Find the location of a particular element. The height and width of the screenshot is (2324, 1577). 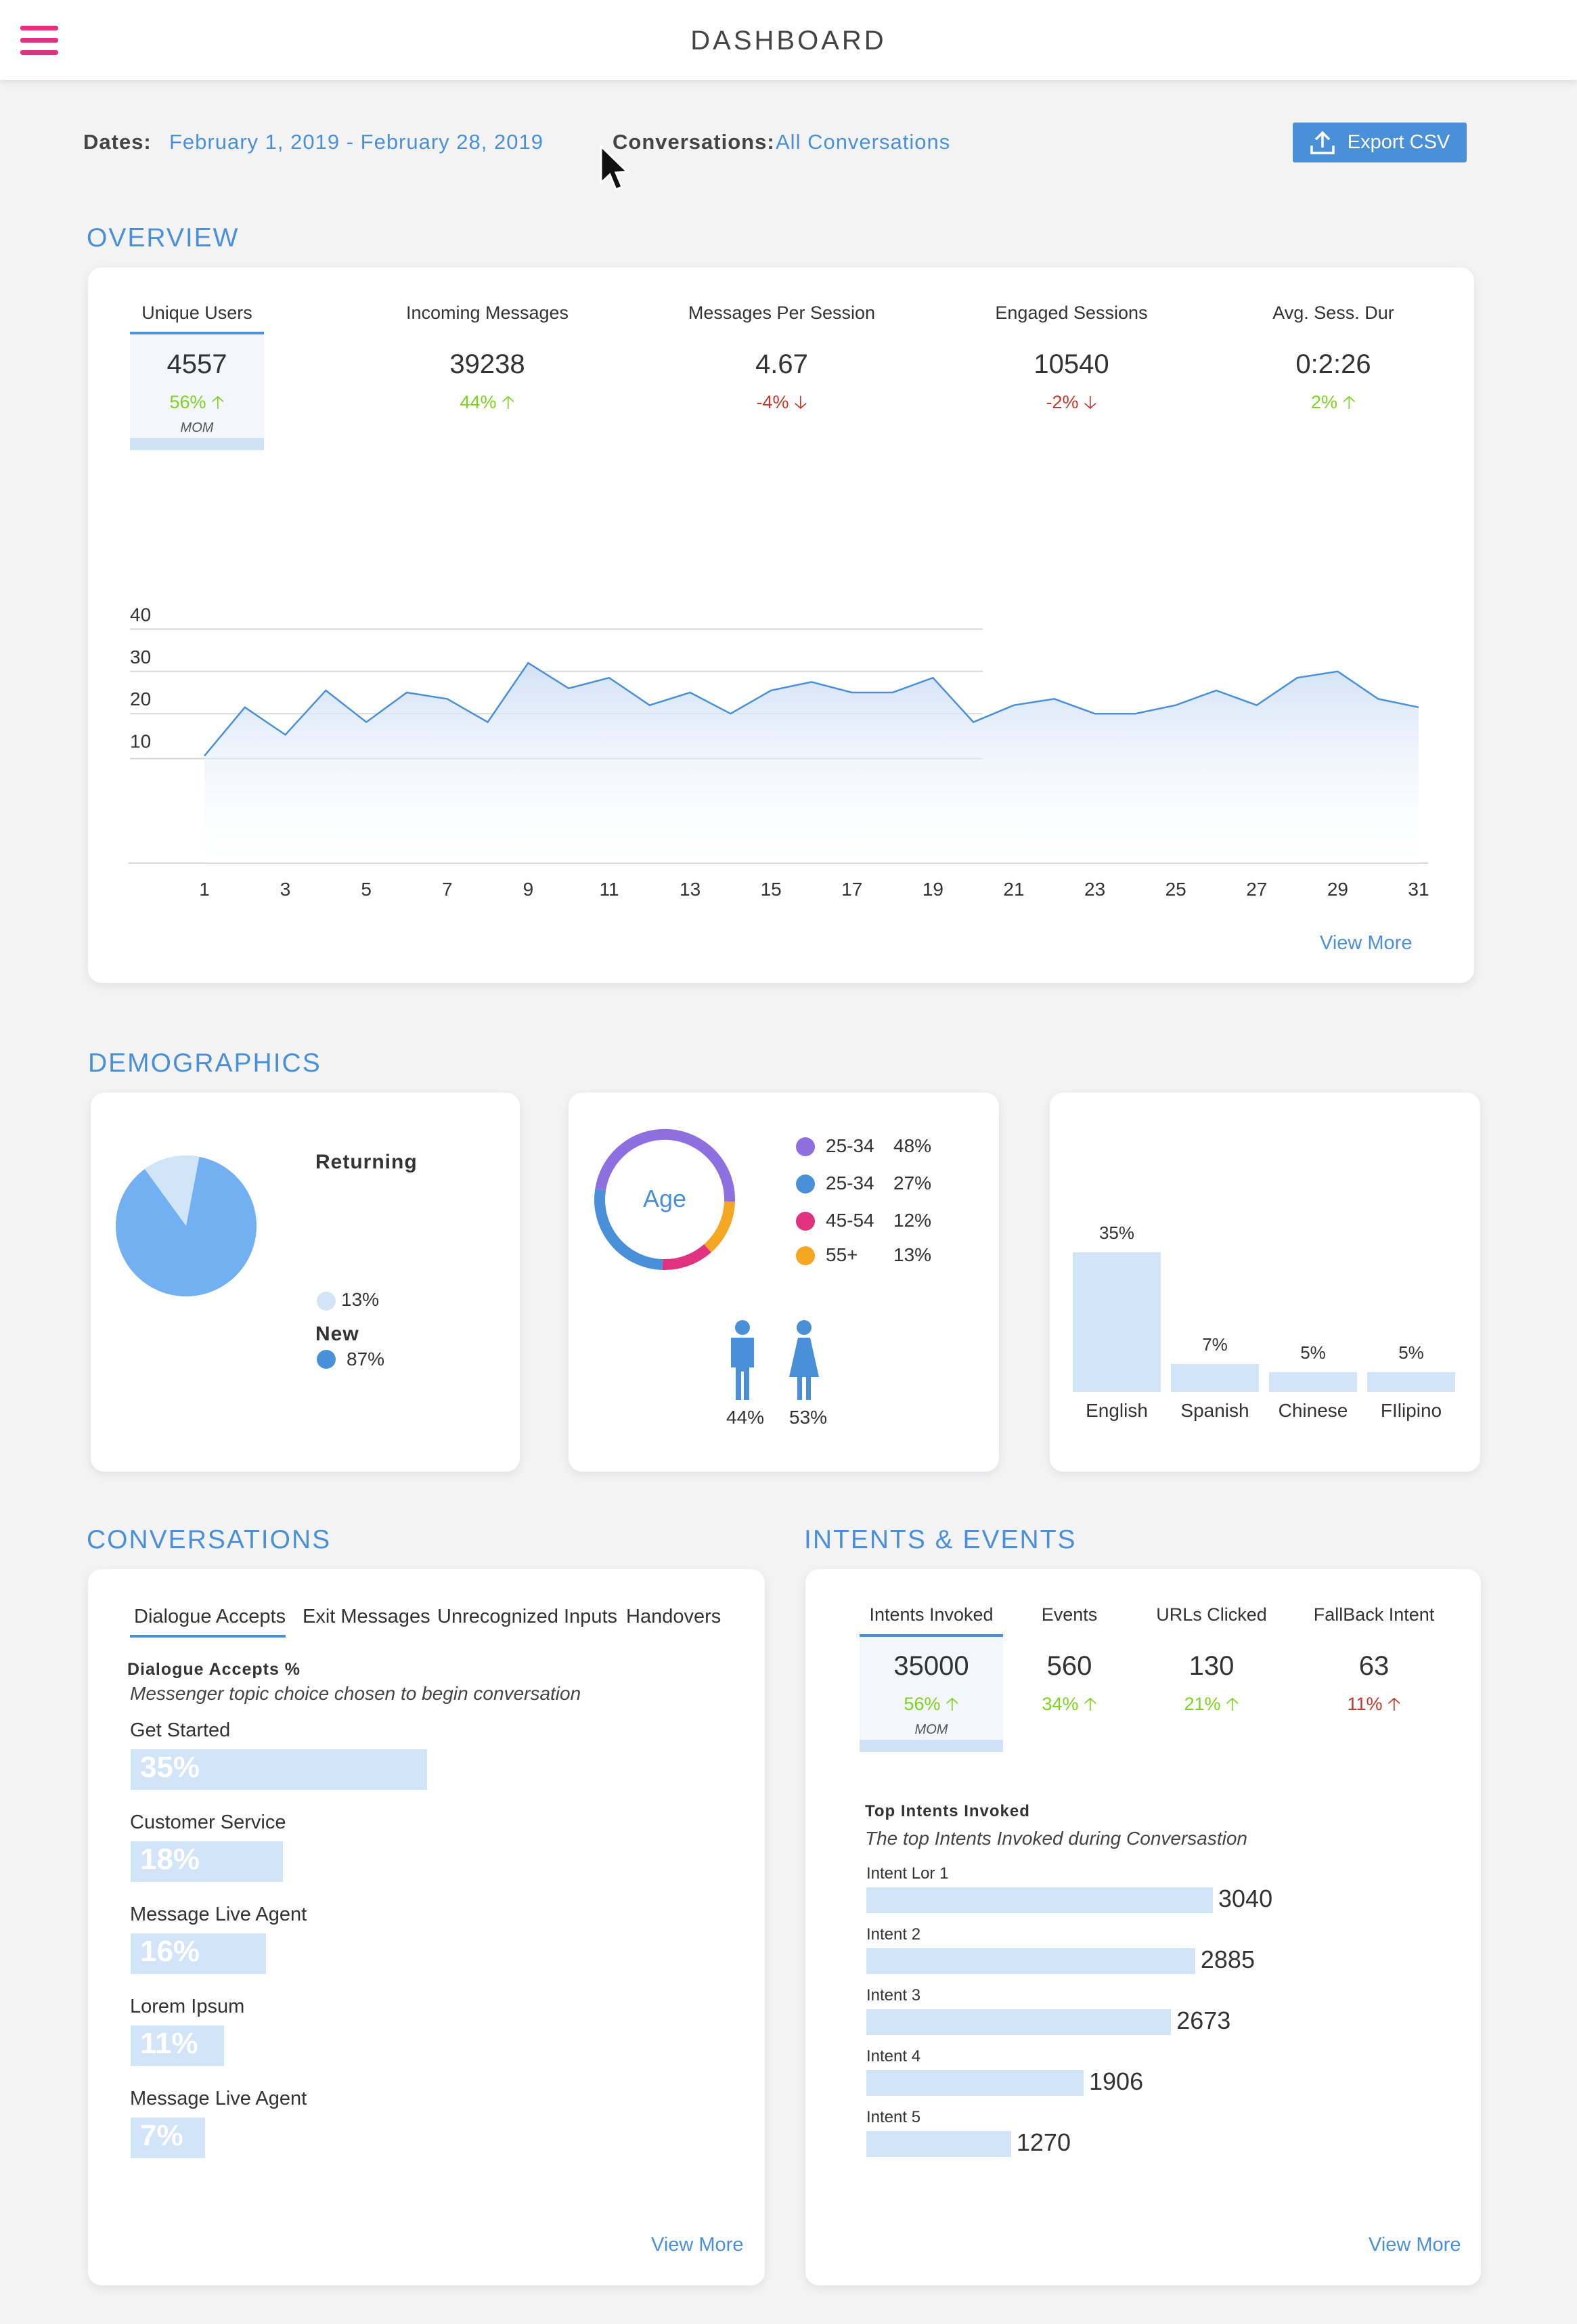

age-legend-pct-3: 12% is located at coordinates (912, 1221).